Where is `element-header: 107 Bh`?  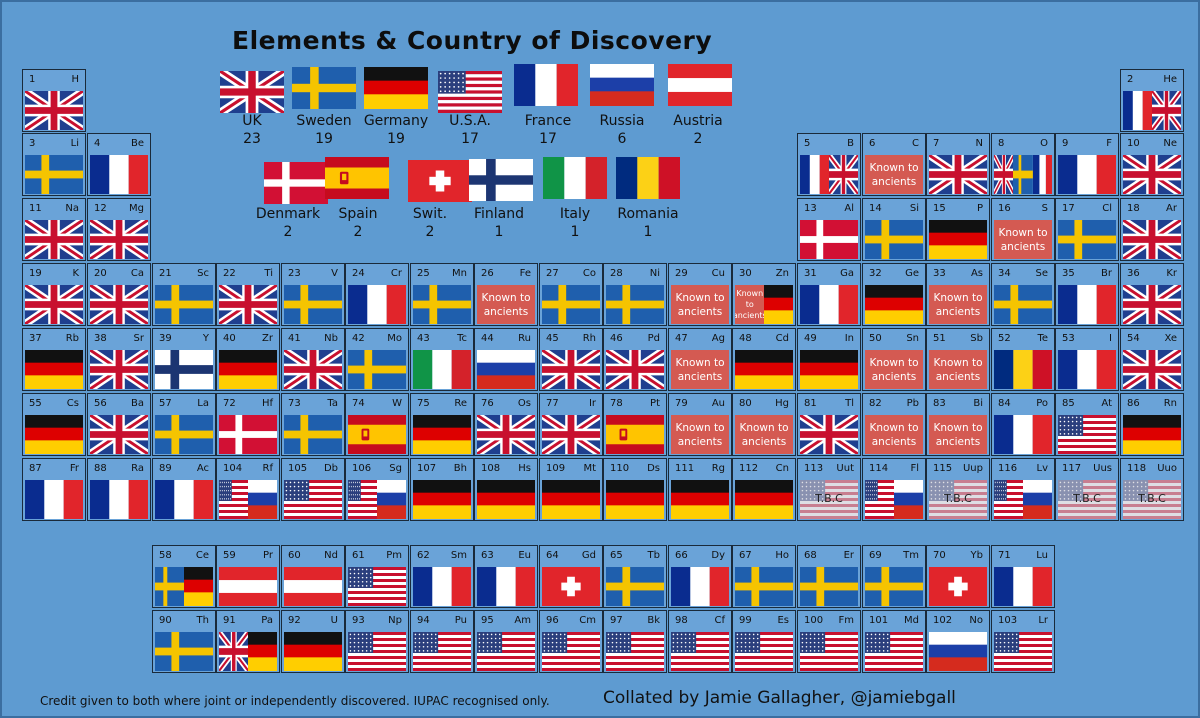
element-header: 107 Bh is located at coordinates (442, 469).